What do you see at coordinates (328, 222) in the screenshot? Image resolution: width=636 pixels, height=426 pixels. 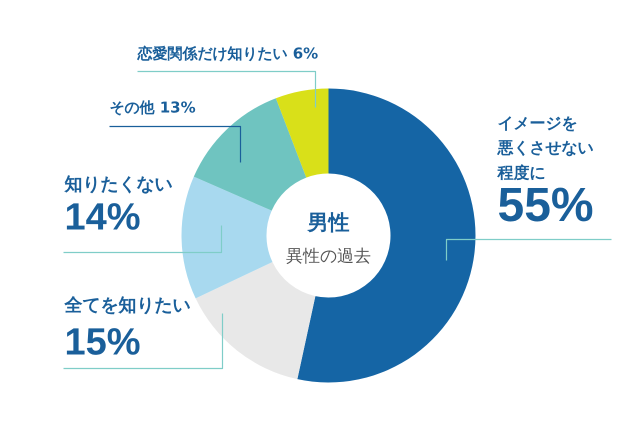 I see `text: 男性` at bounding box center [328, 222].